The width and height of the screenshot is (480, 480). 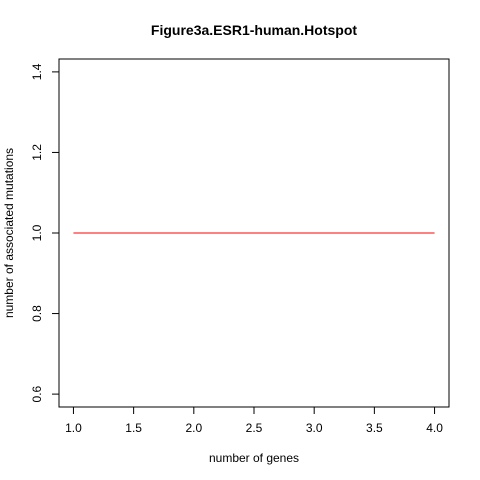 I want to click on y-axis: 0.6 0.8 1.0 1.2 1.4, so click(x=45, y=232).